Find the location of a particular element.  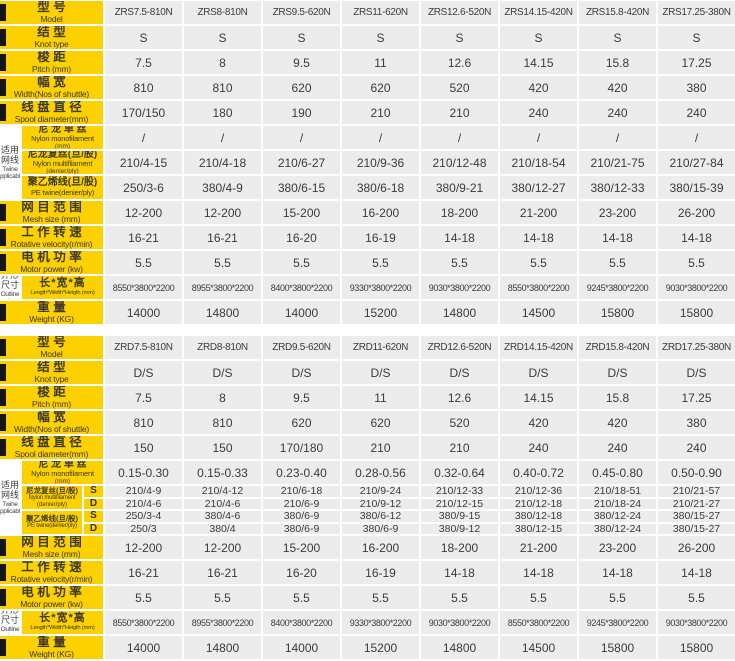

side-label-cn-text: 适用 is located at coordinates (9, 485).